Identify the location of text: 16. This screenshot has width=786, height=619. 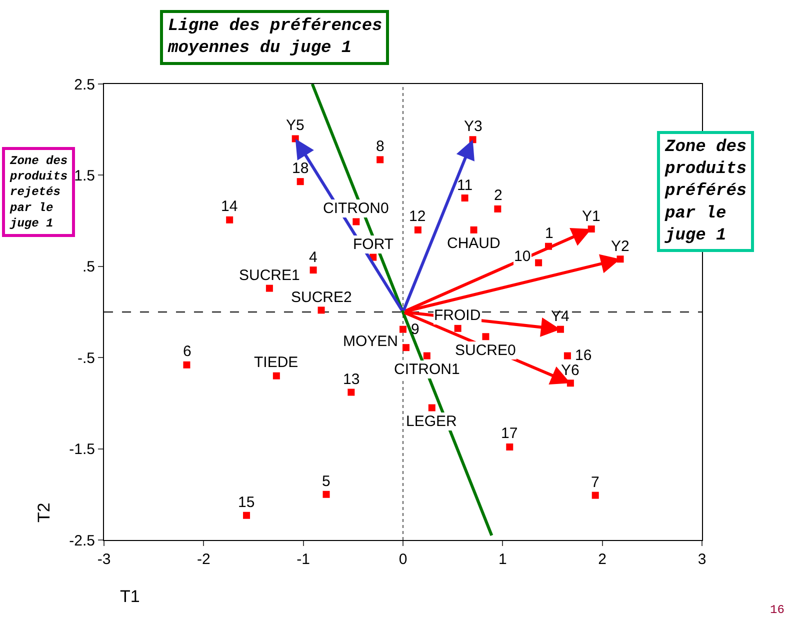
(777, 610).